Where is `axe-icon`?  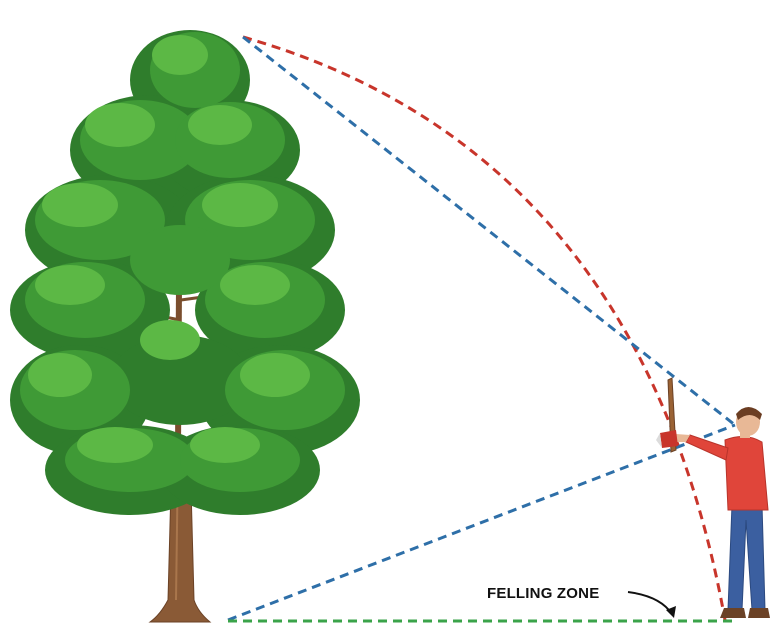 axe-icon is located at coordinates (667, 415).